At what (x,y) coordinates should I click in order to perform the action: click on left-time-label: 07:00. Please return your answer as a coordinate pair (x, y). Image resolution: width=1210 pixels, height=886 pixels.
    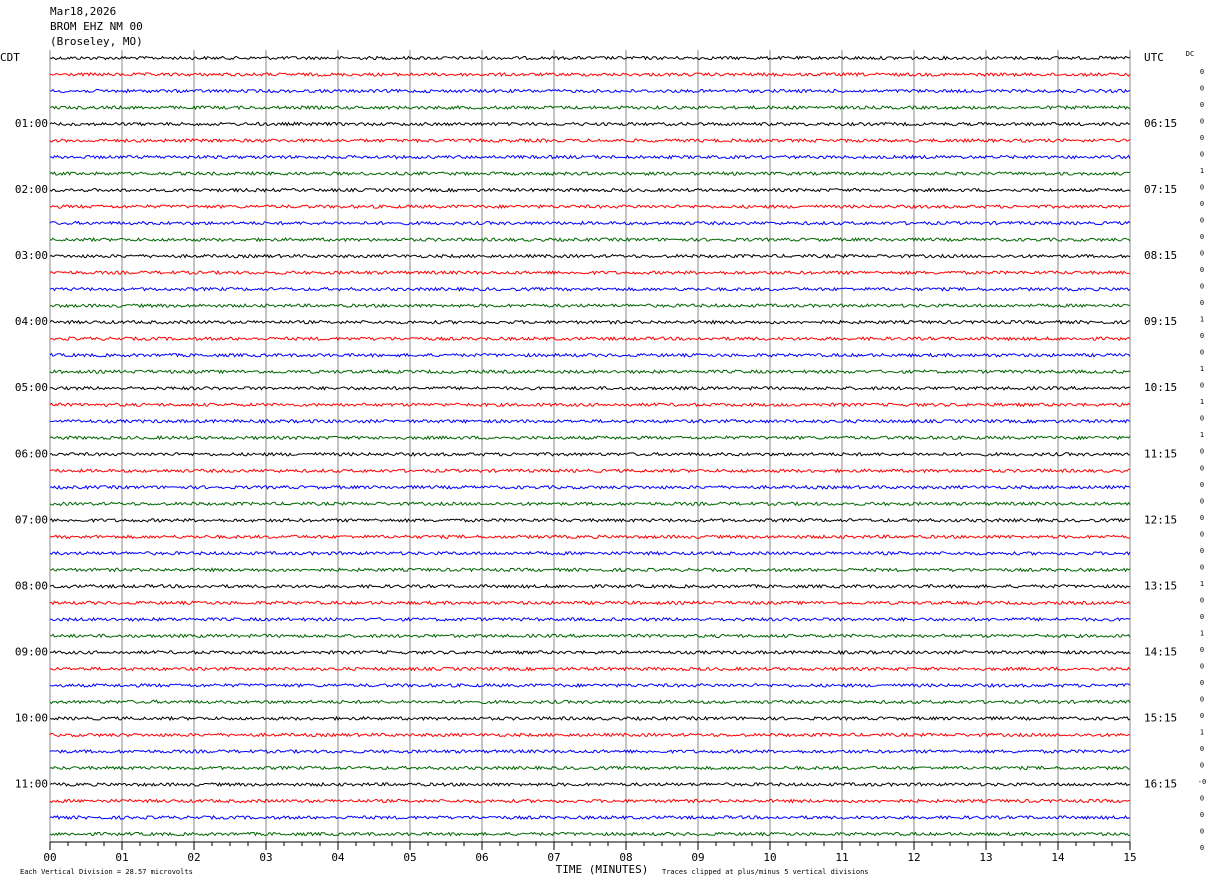
    Looking at the image, I should click on (31, 519).